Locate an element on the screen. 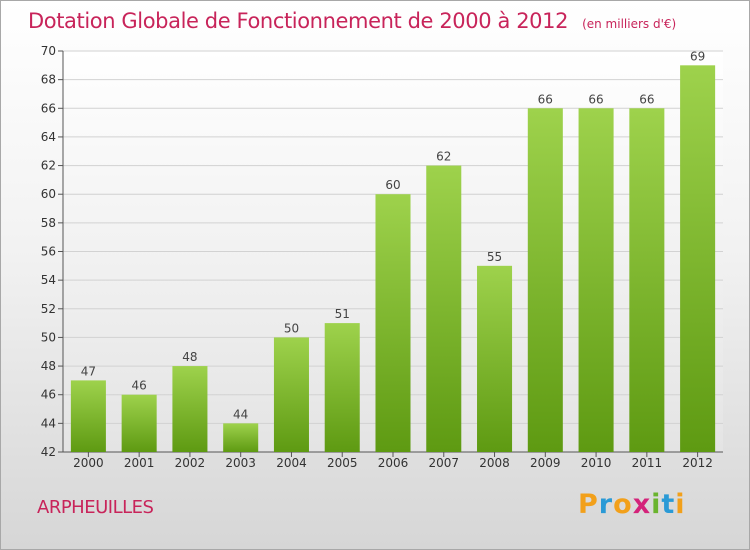 The image size is (750, 550). proxiti-logo: Proxiti is located at coordinates (632, 504).